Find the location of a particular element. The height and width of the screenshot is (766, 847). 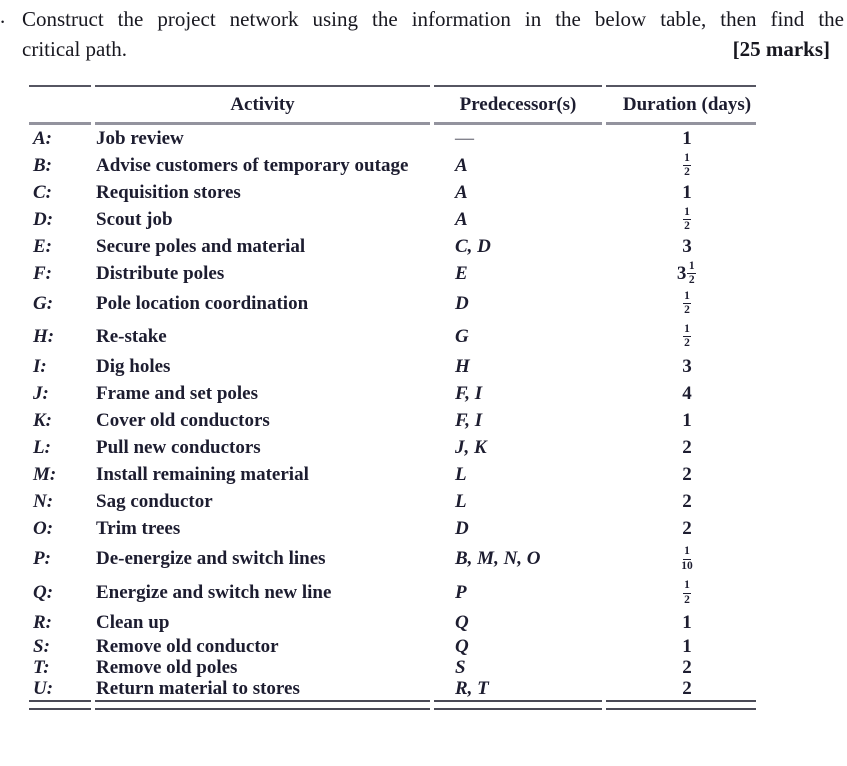

activity-letter: L: is located at coordinates (42, 447).